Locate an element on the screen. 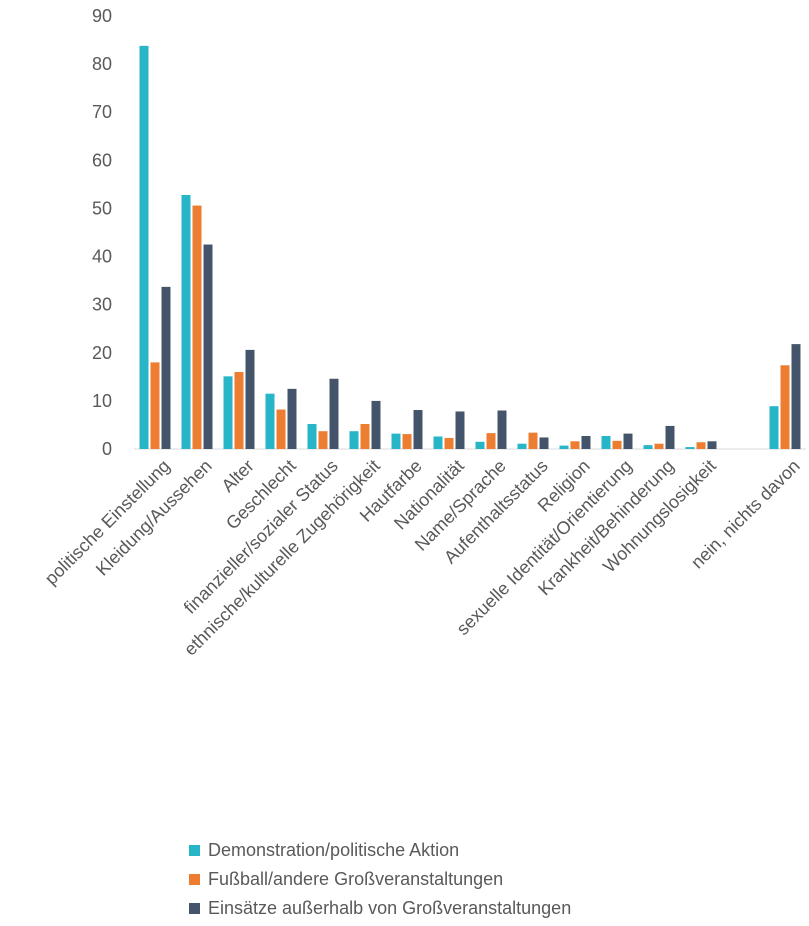 This screenshot has height=926, width=809. y-tick-label: 80 is located at coordinates (102, 64).